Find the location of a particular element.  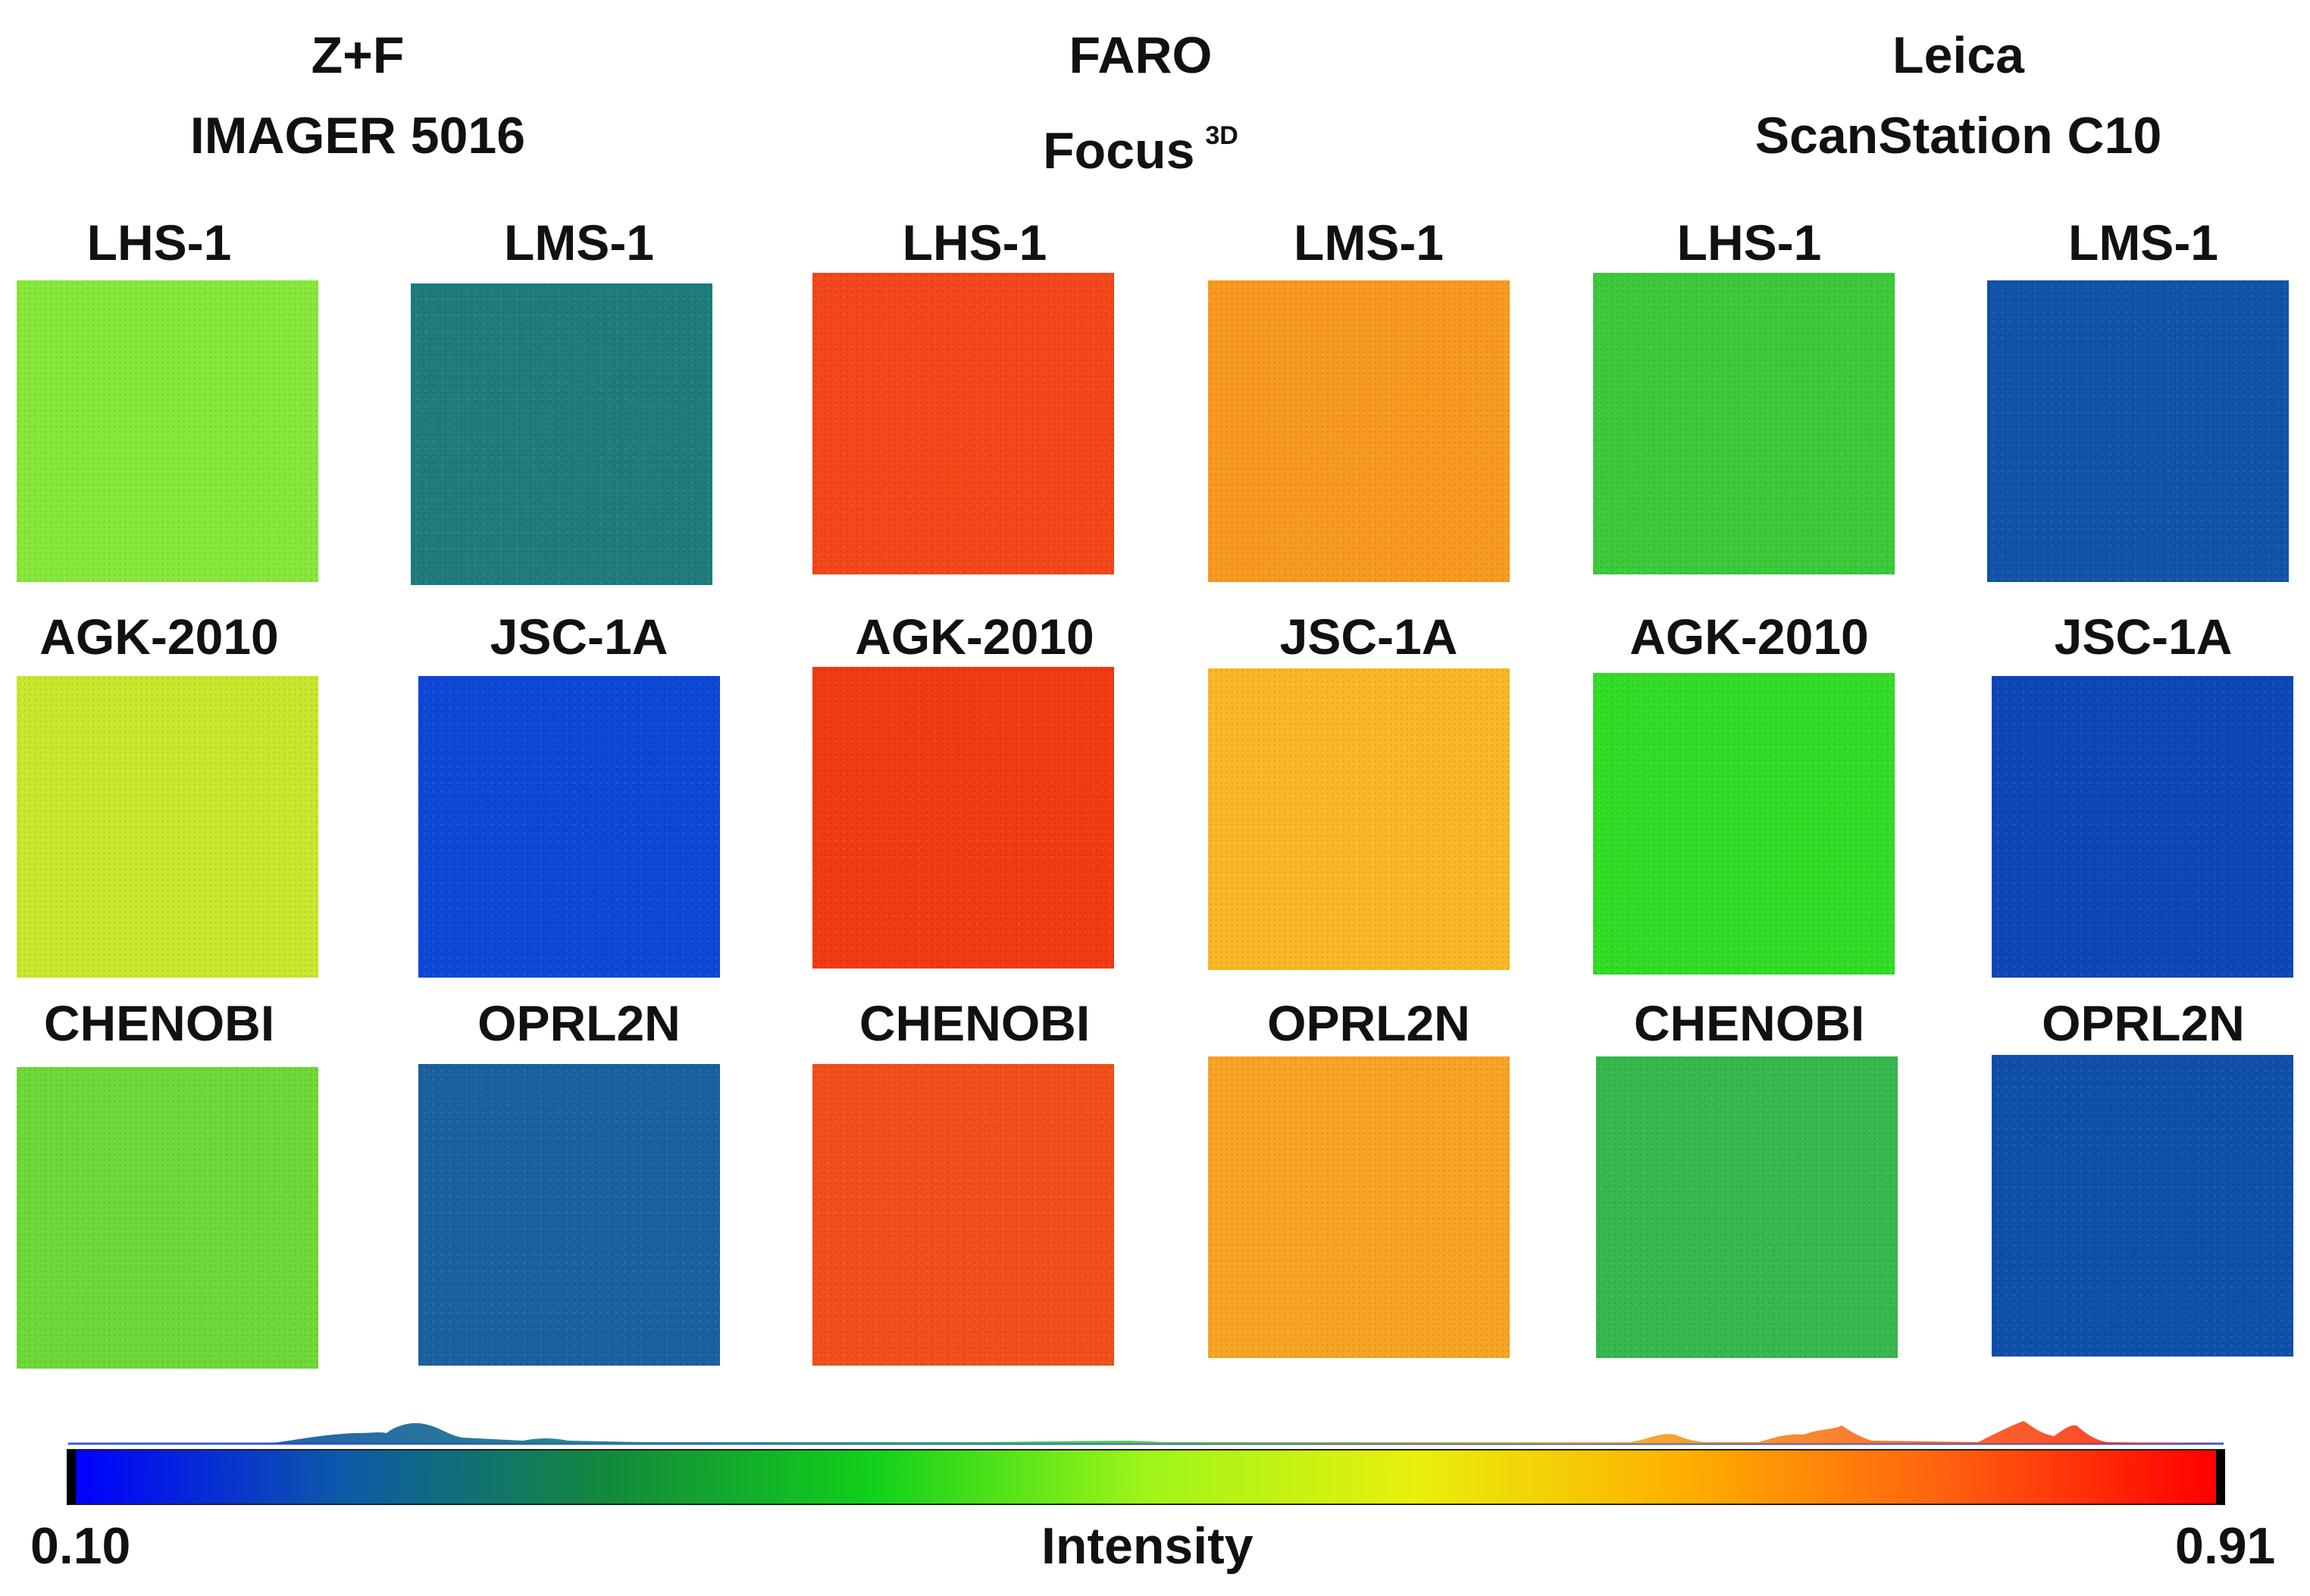

histogram-peaks is located at coordinates (1146, 1432).